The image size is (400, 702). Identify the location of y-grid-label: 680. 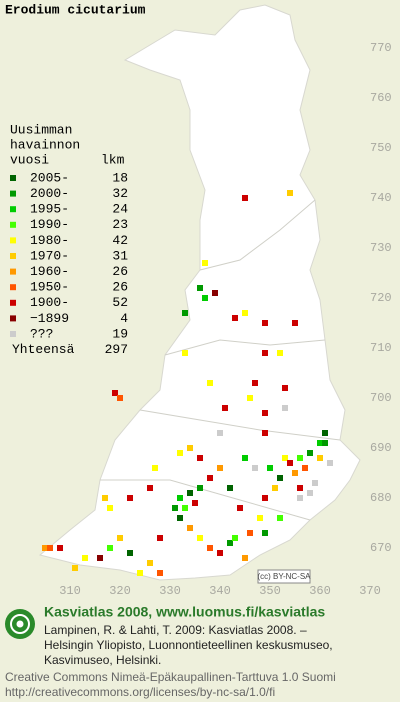
(381, 498).